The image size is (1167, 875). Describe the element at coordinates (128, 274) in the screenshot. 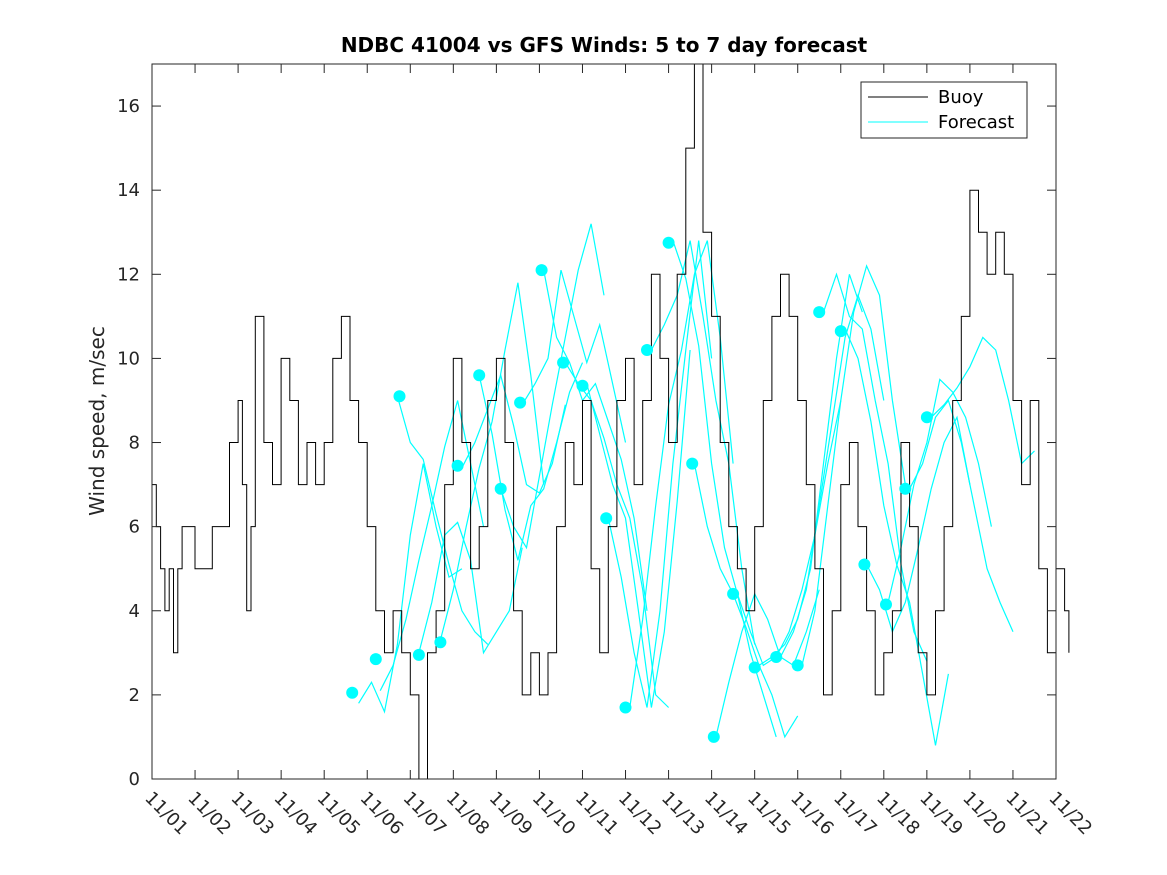

I see `y-tick-label: 12` at that location.